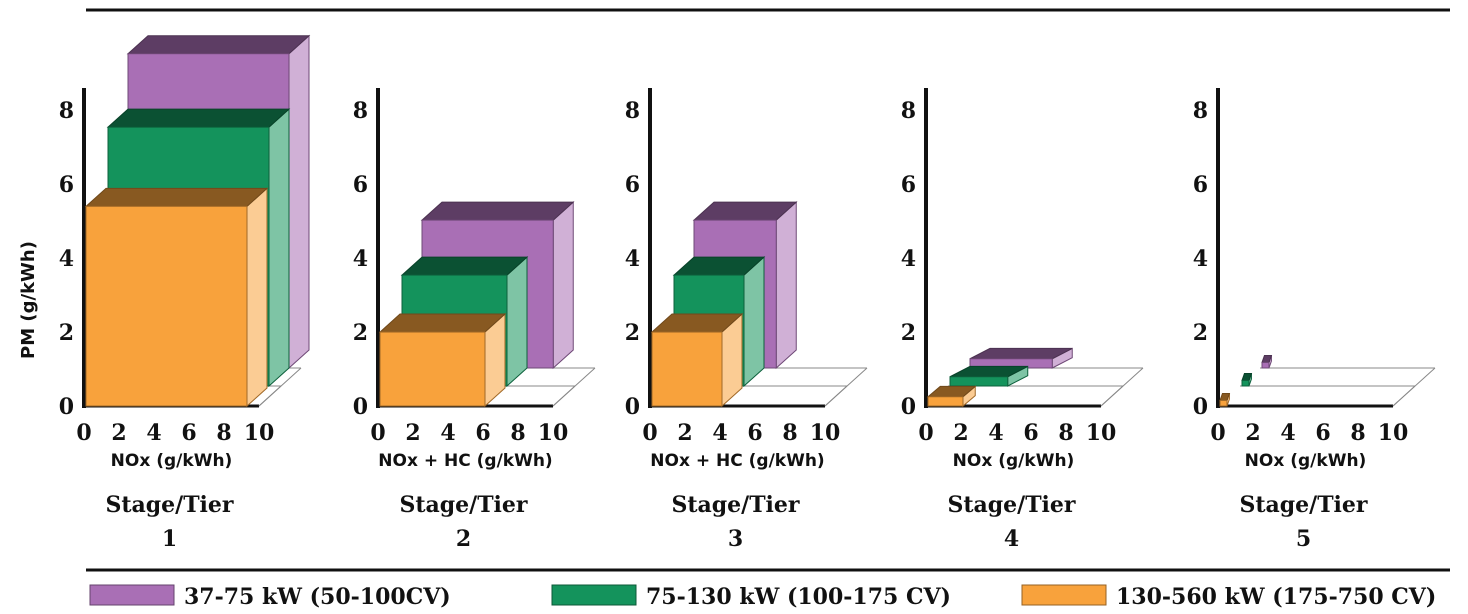 This screenshot has height=614, width=1468. What do you see at coordinates (169, 539) in the screenshot?
I see `stage-number: 1` at bounding box center [169, 539].